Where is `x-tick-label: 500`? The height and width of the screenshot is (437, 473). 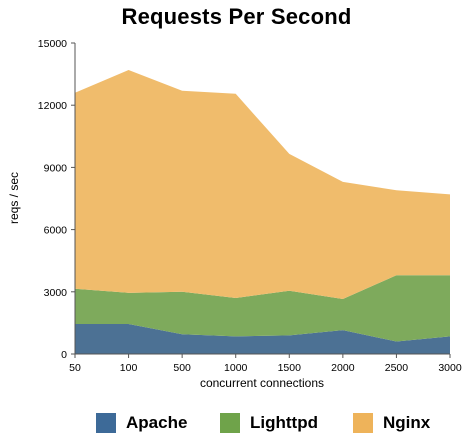 x-tick-label: 500 is located at coordinates (182, 368).